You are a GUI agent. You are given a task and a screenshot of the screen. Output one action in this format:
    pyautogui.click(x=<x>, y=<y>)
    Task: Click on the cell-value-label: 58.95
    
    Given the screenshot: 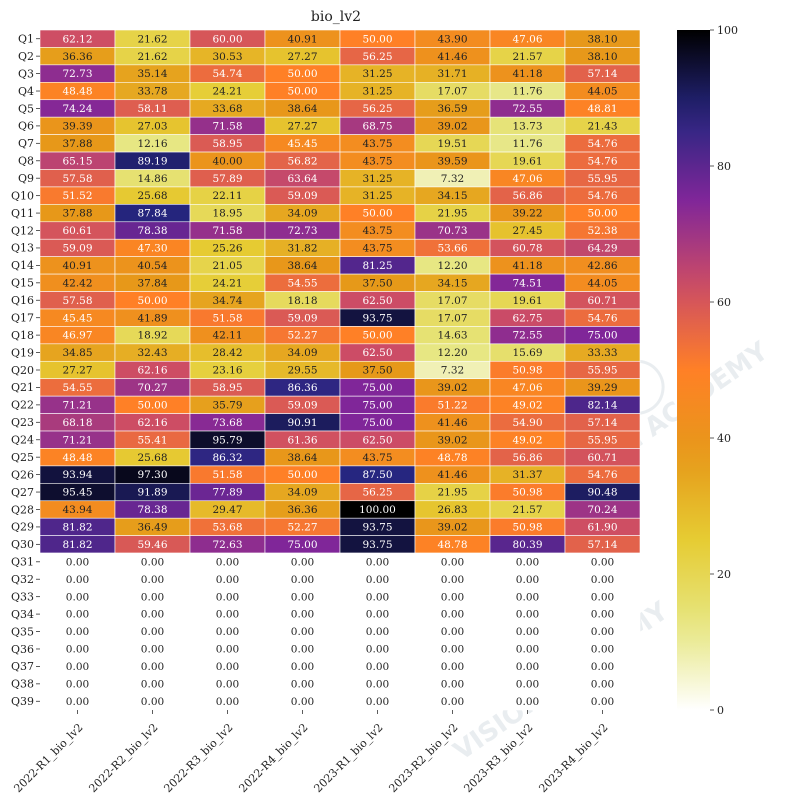 What is the action you would take?
    pyautogui.click(x=227, y=144)
    